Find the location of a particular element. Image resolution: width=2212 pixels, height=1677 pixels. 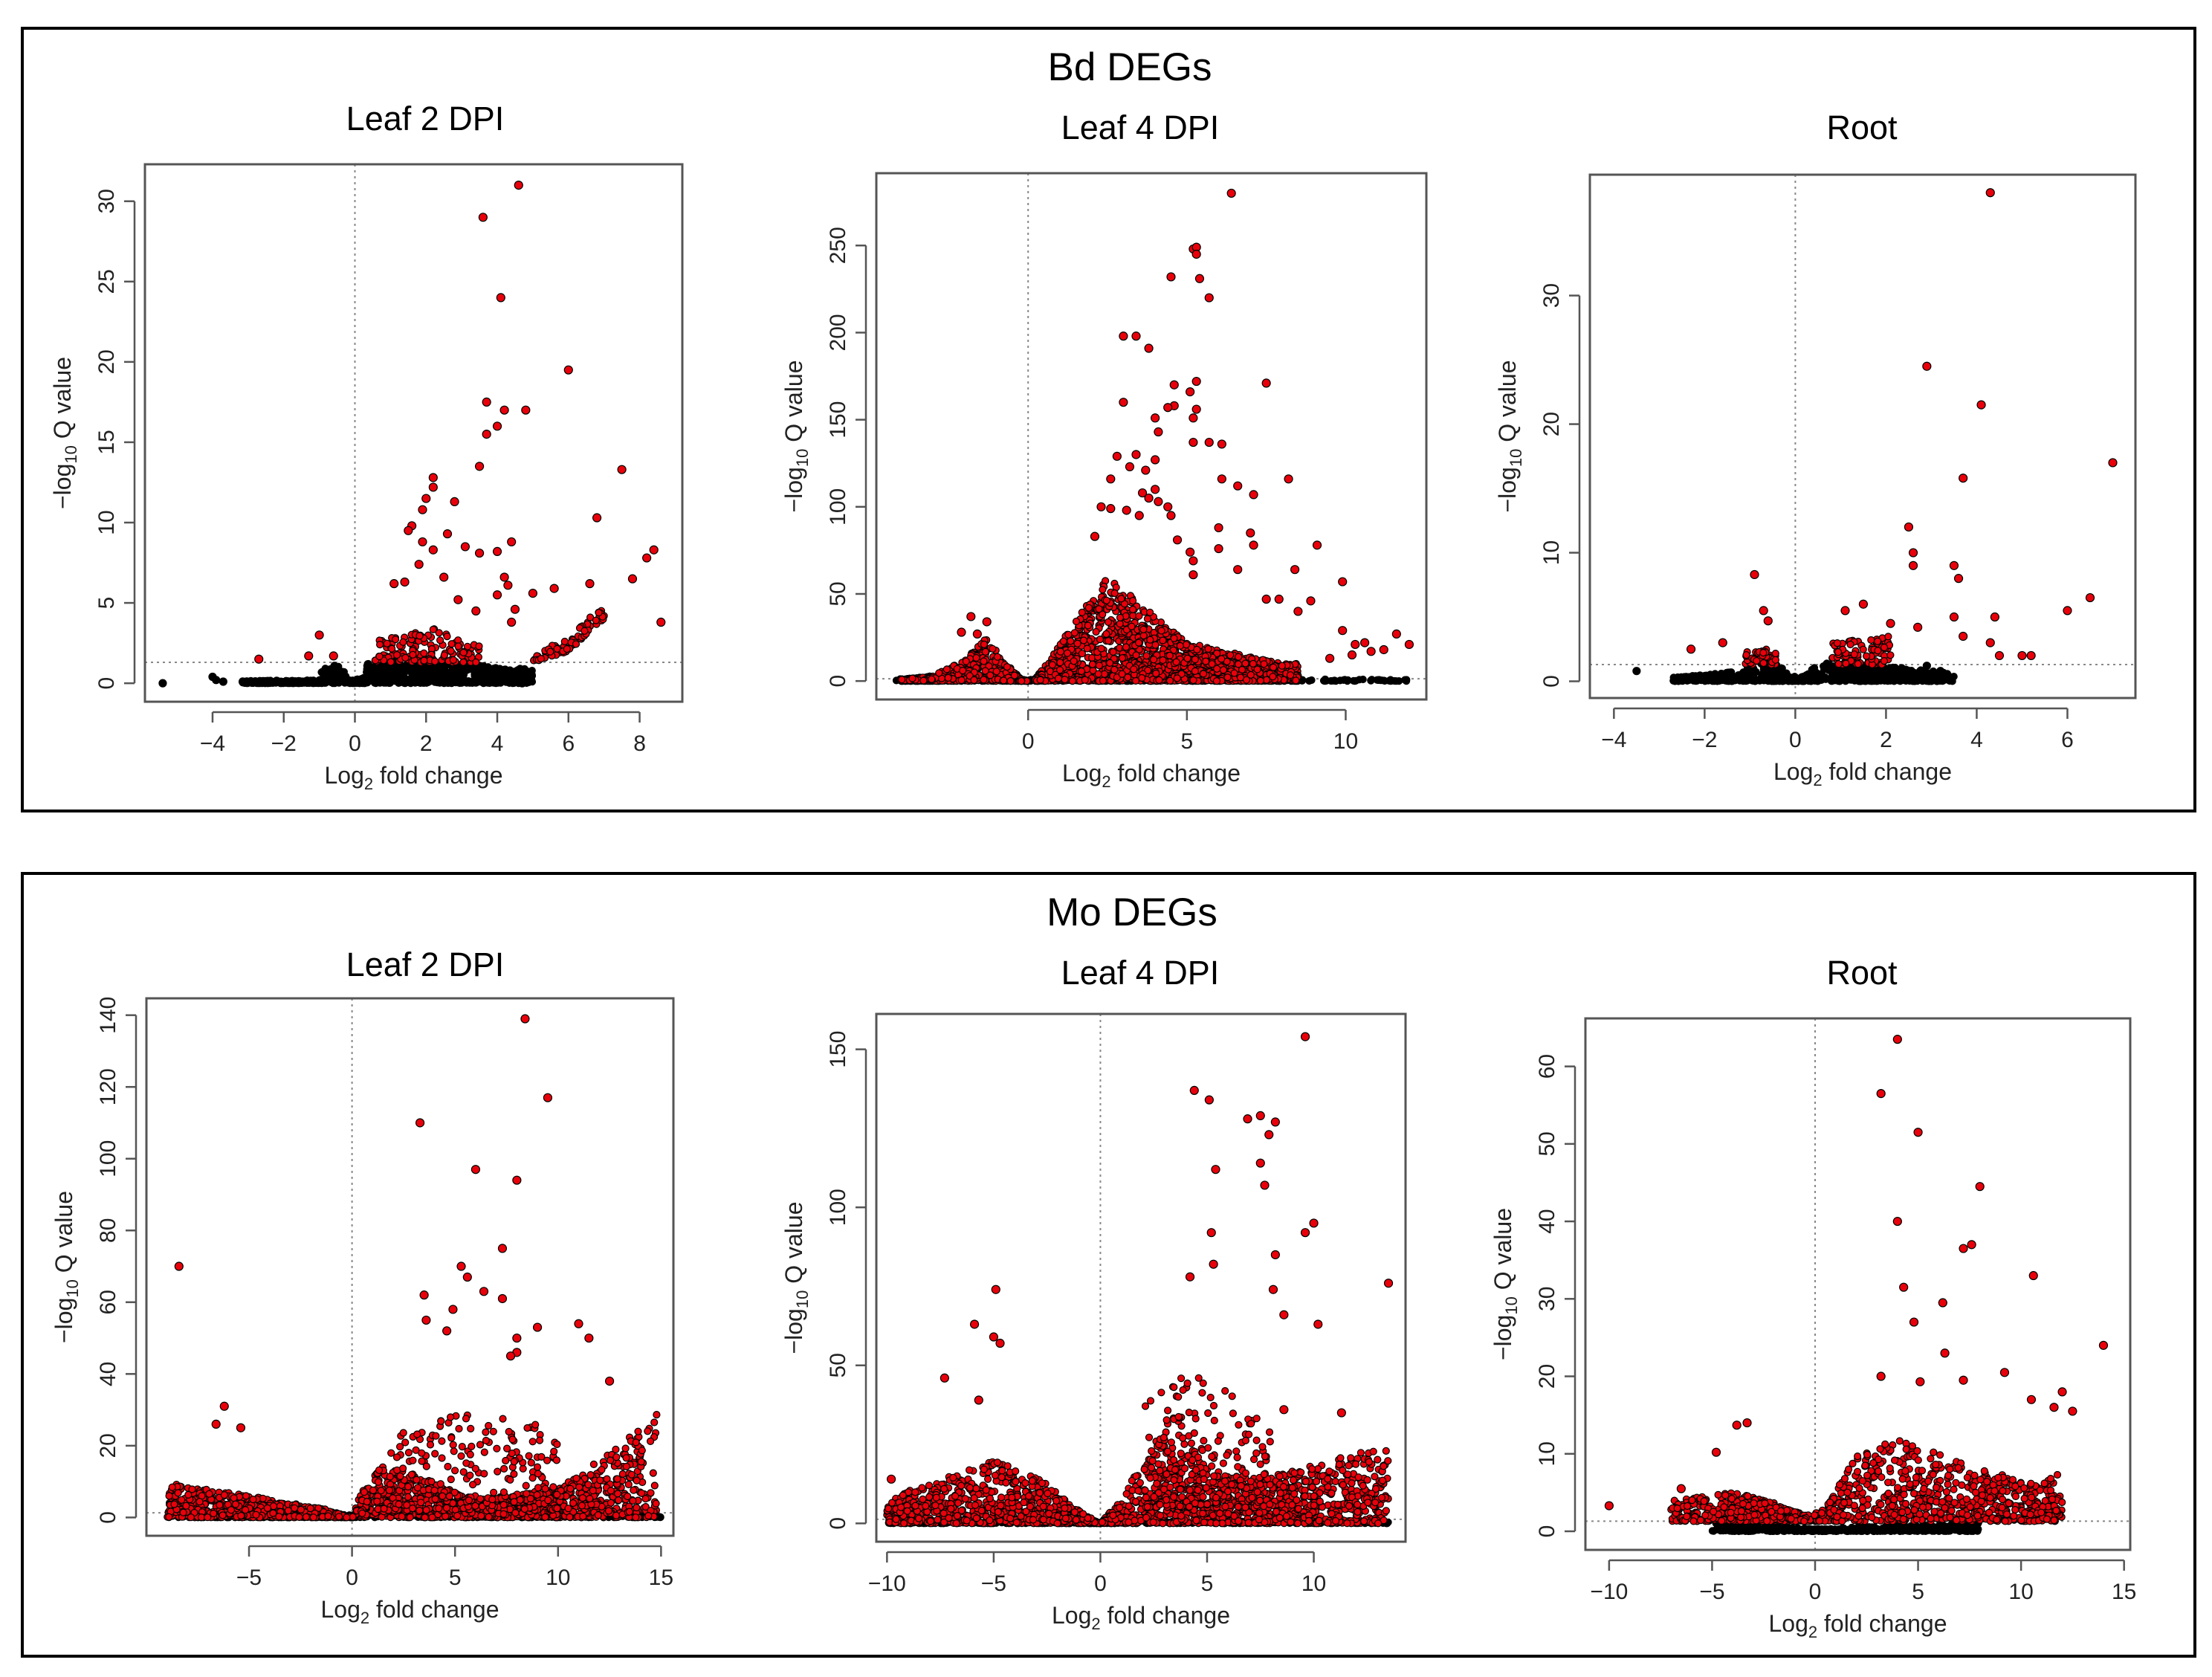

axis-label-subscript: 2 is located at coordinates (1817, 780).